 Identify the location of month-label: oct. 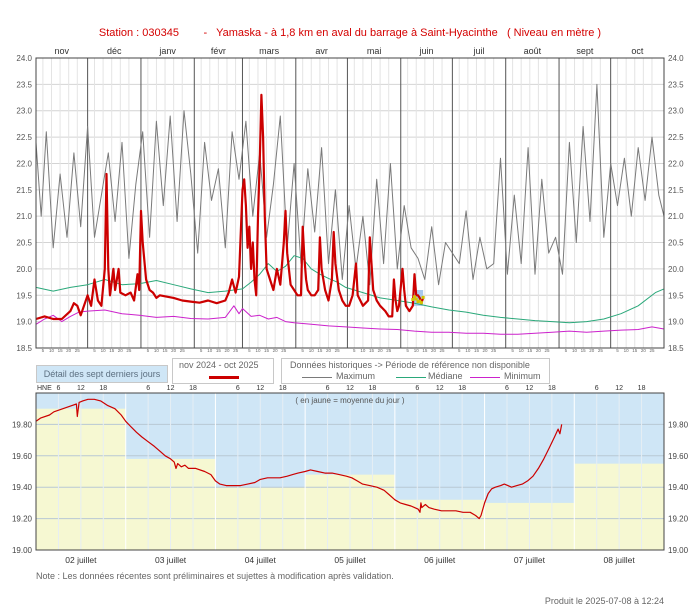
(637, 51).